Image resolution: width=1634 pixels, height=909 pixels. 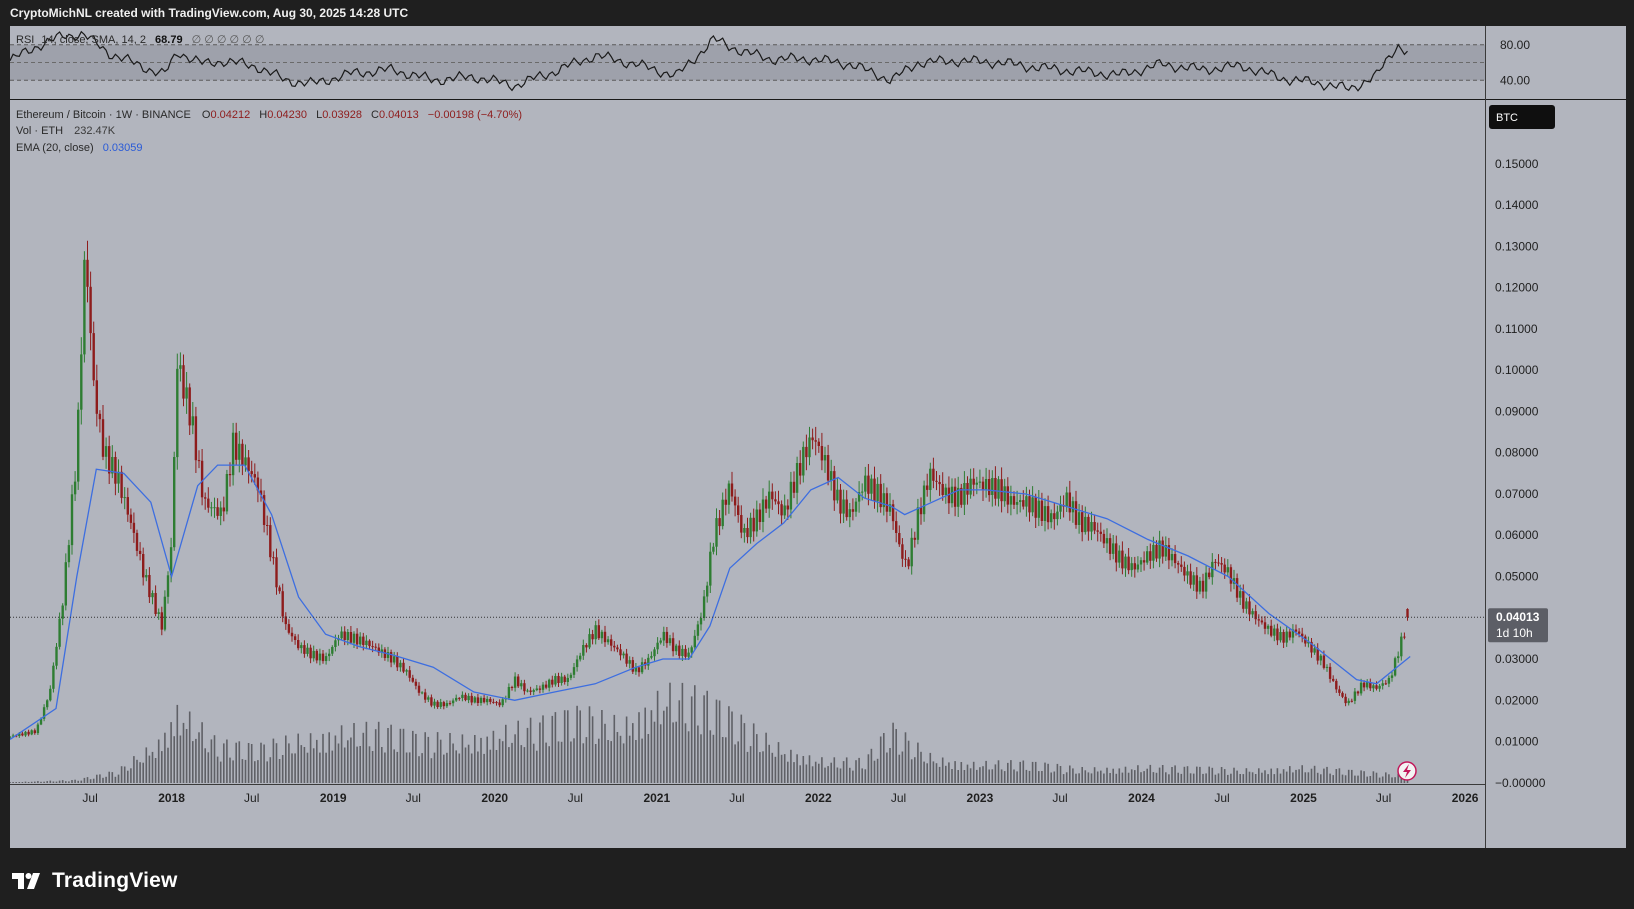 I want to click on price-scale-area, so click(x=1556, y=437).